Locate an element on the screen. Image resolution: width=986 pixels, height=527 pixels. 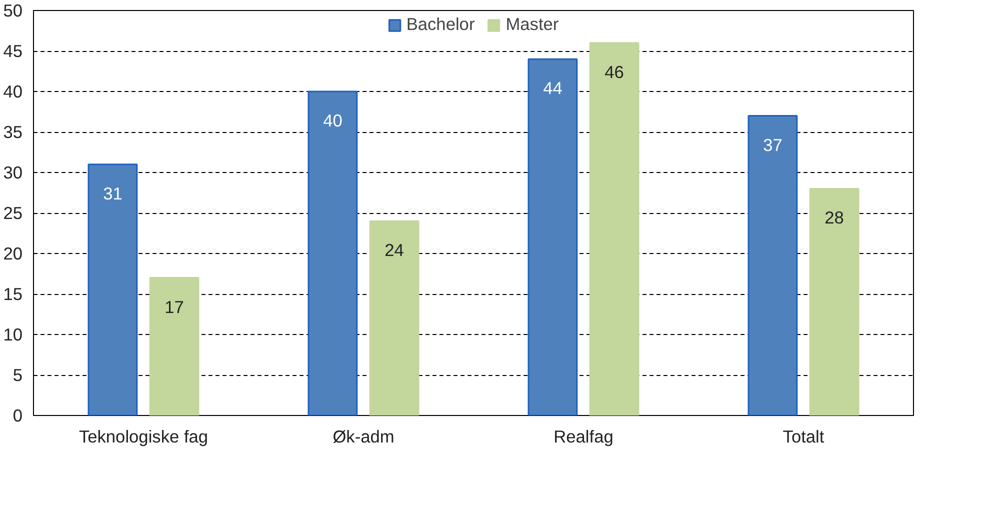
x-tick-label: Teknologiske fag is located at coordinates (143, 436).